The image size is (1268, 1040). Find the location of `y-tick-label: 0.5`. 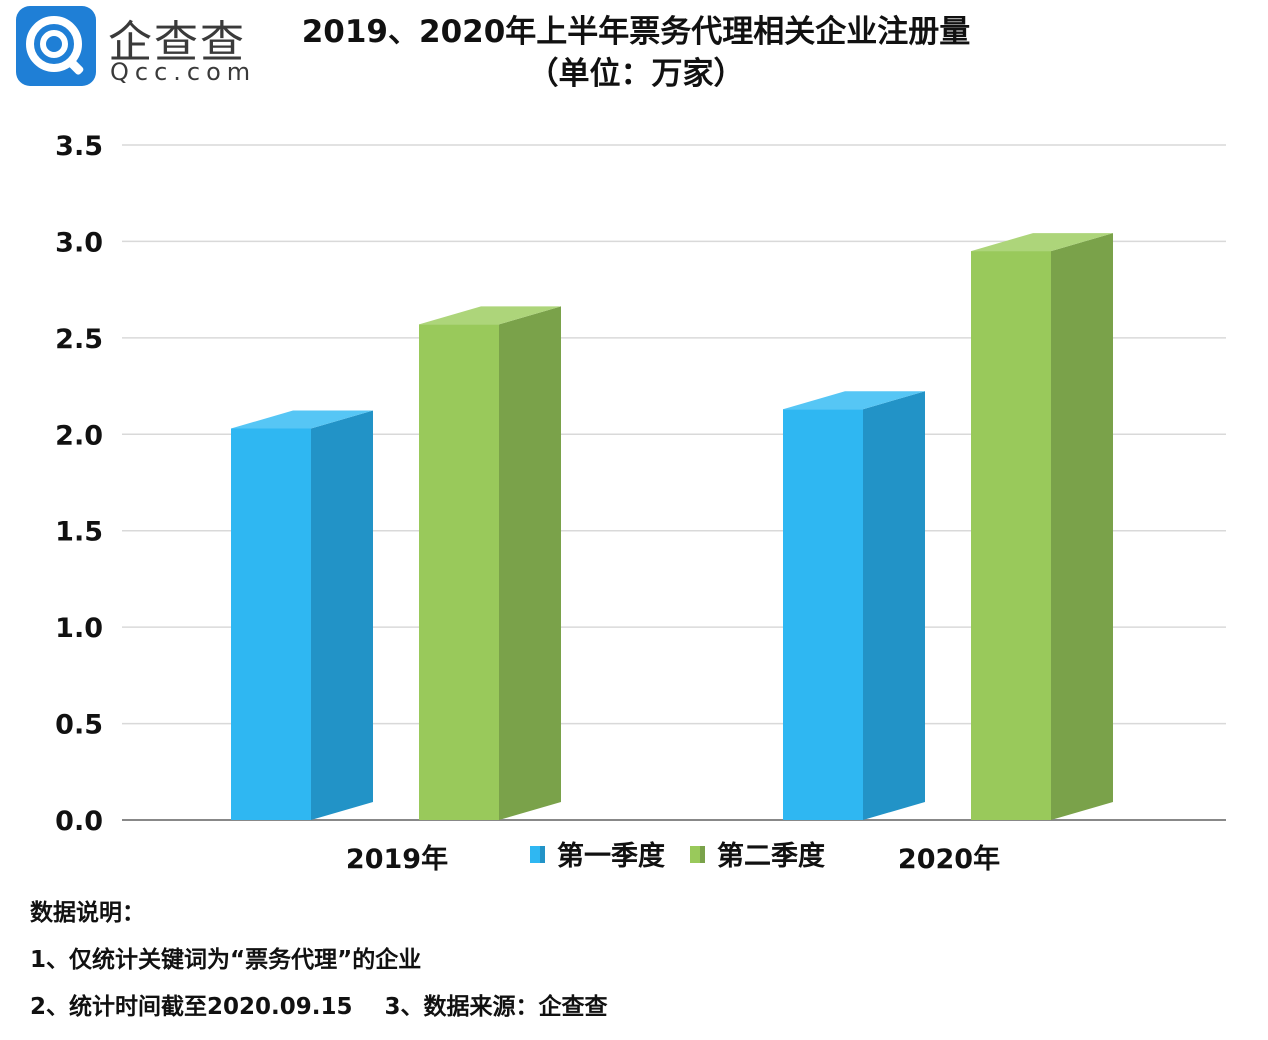

y-tick-label: 0.5 is located at coordinates (79, 725).